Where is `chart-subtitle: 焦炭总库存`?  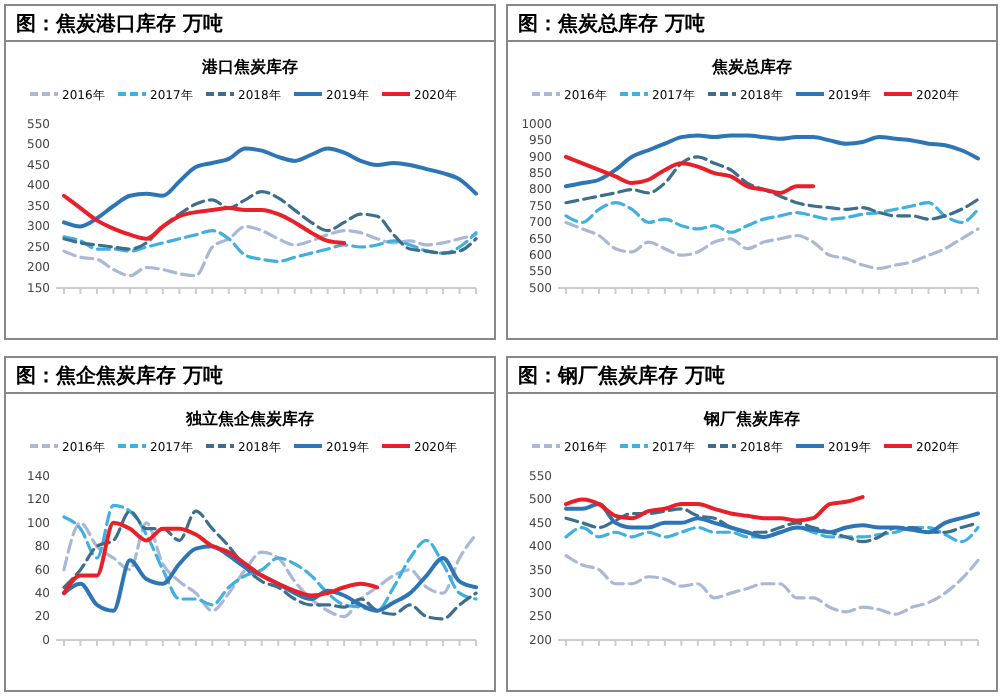 chart-subtitle: 焦炭总库存 is located at coordinates (751, 66).